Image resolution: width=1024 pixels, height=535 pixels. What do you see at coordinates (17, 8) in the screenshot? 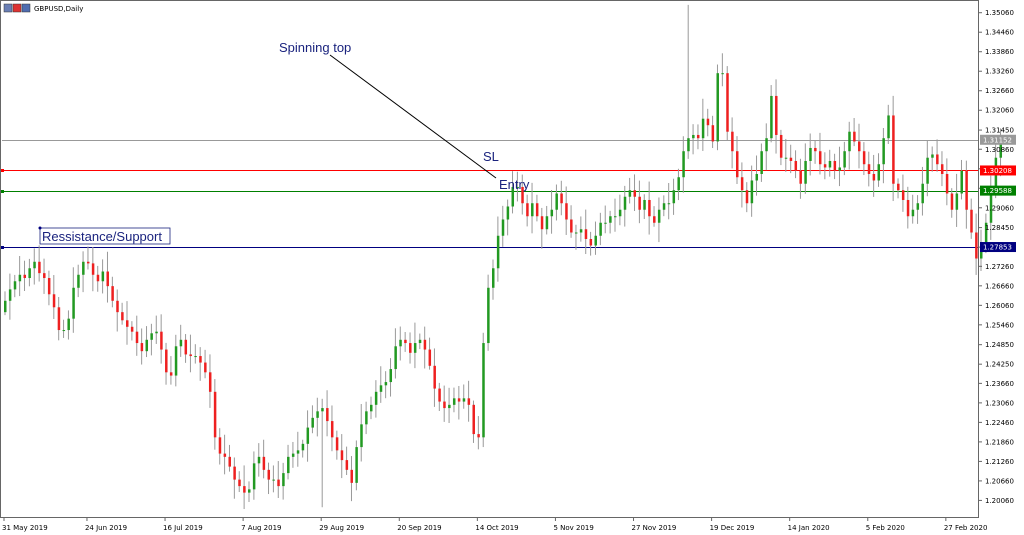
I see `flag-icon` at bounding box center [17, 8].